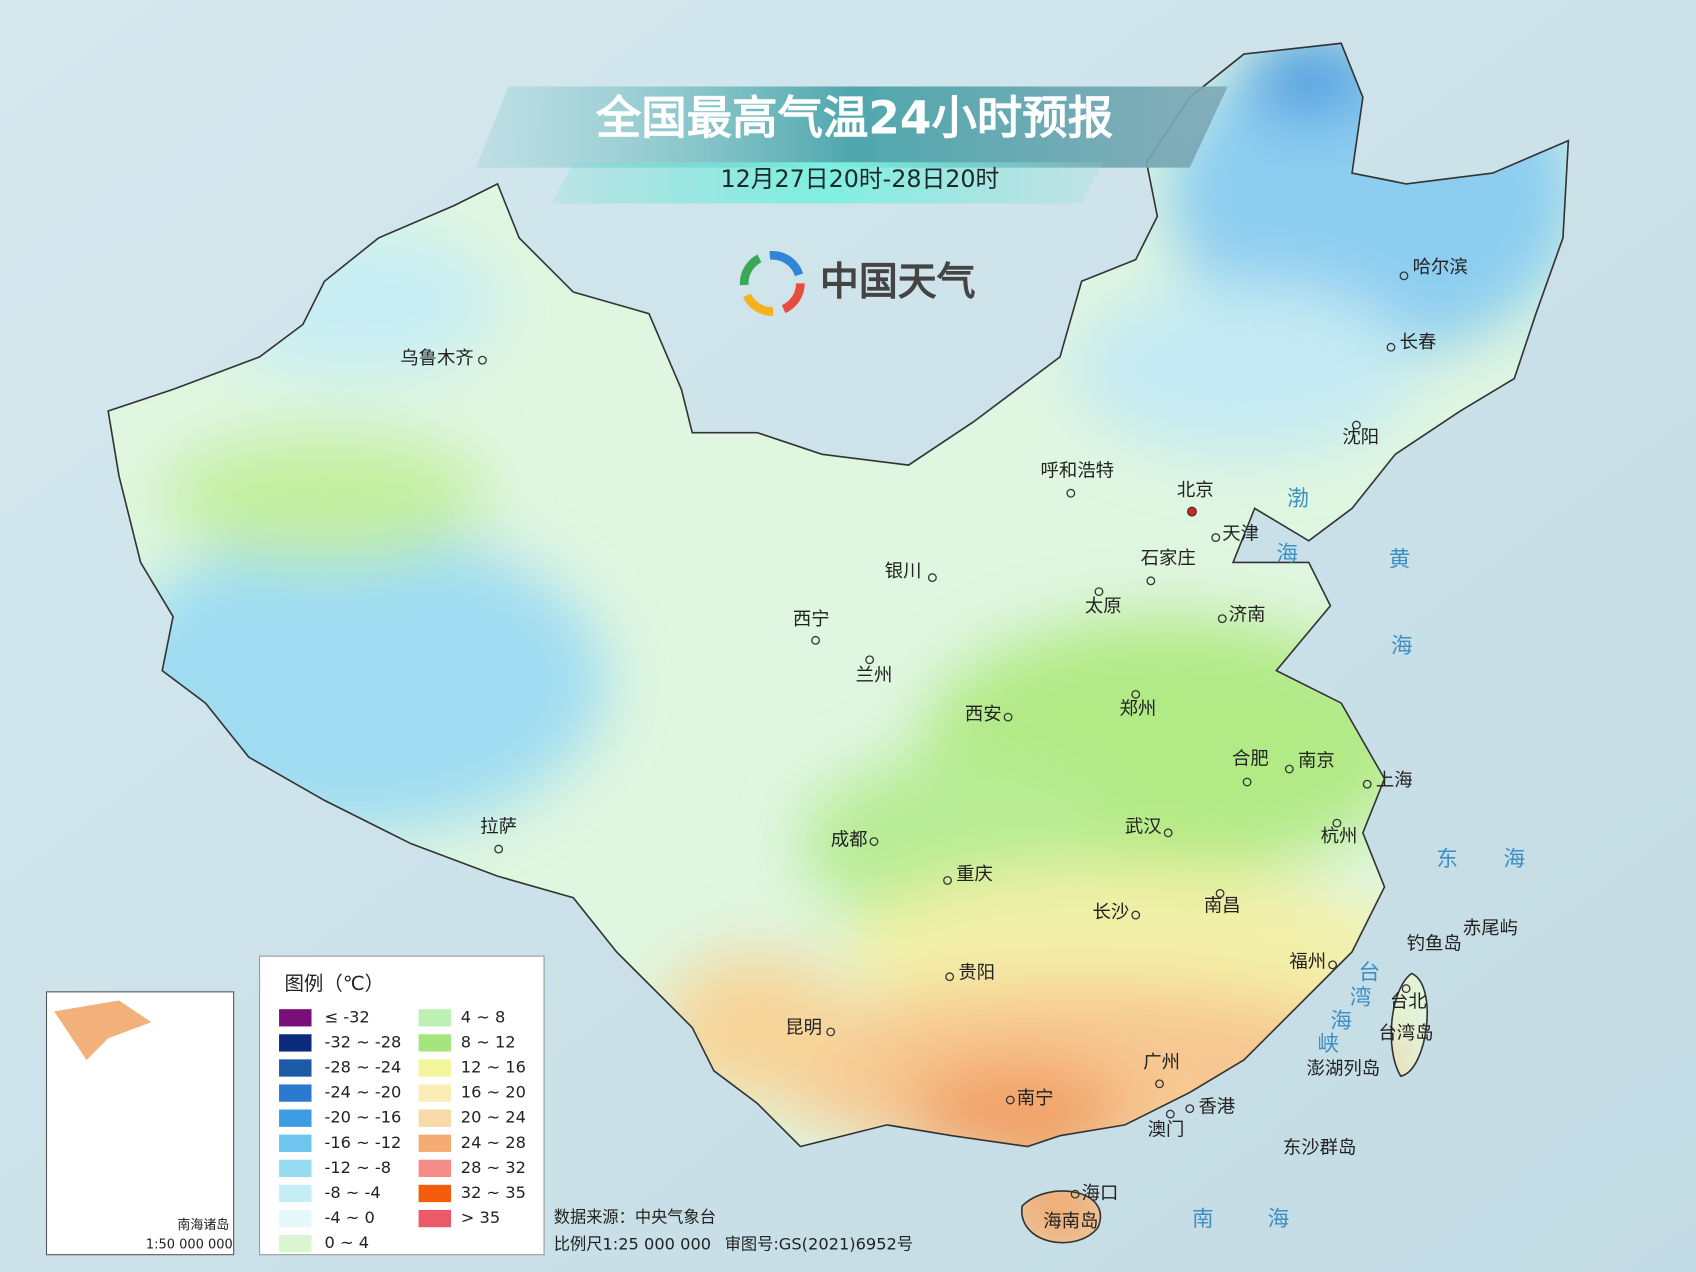 This screenshot has height=1272, width=1696. Describe the element at coordinates (189, 1244) in the screenshot. I see `inset-scale: 1:50 000 000` at that location.